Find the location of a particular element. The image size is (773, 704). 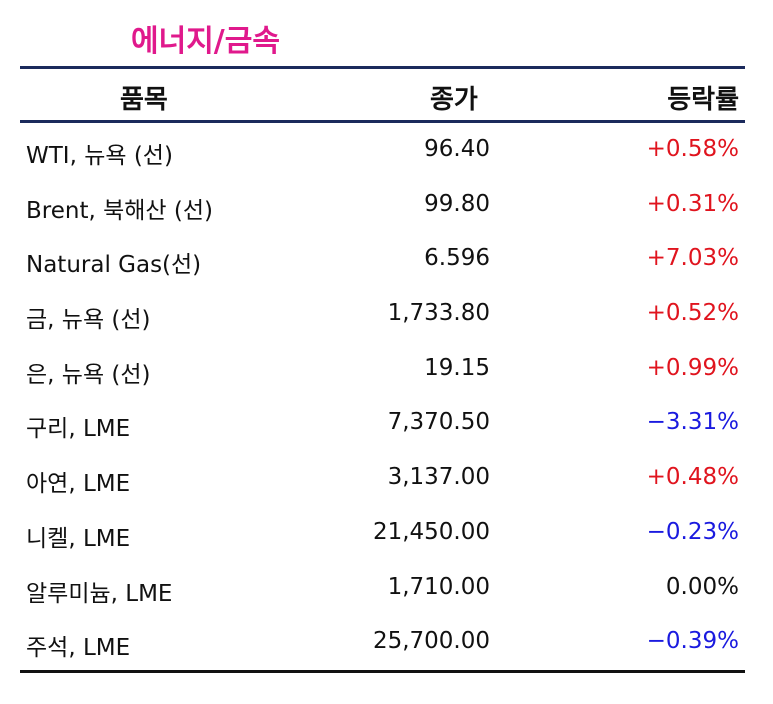

row-close: 1,710.00 is located at coordinates (438, 586).